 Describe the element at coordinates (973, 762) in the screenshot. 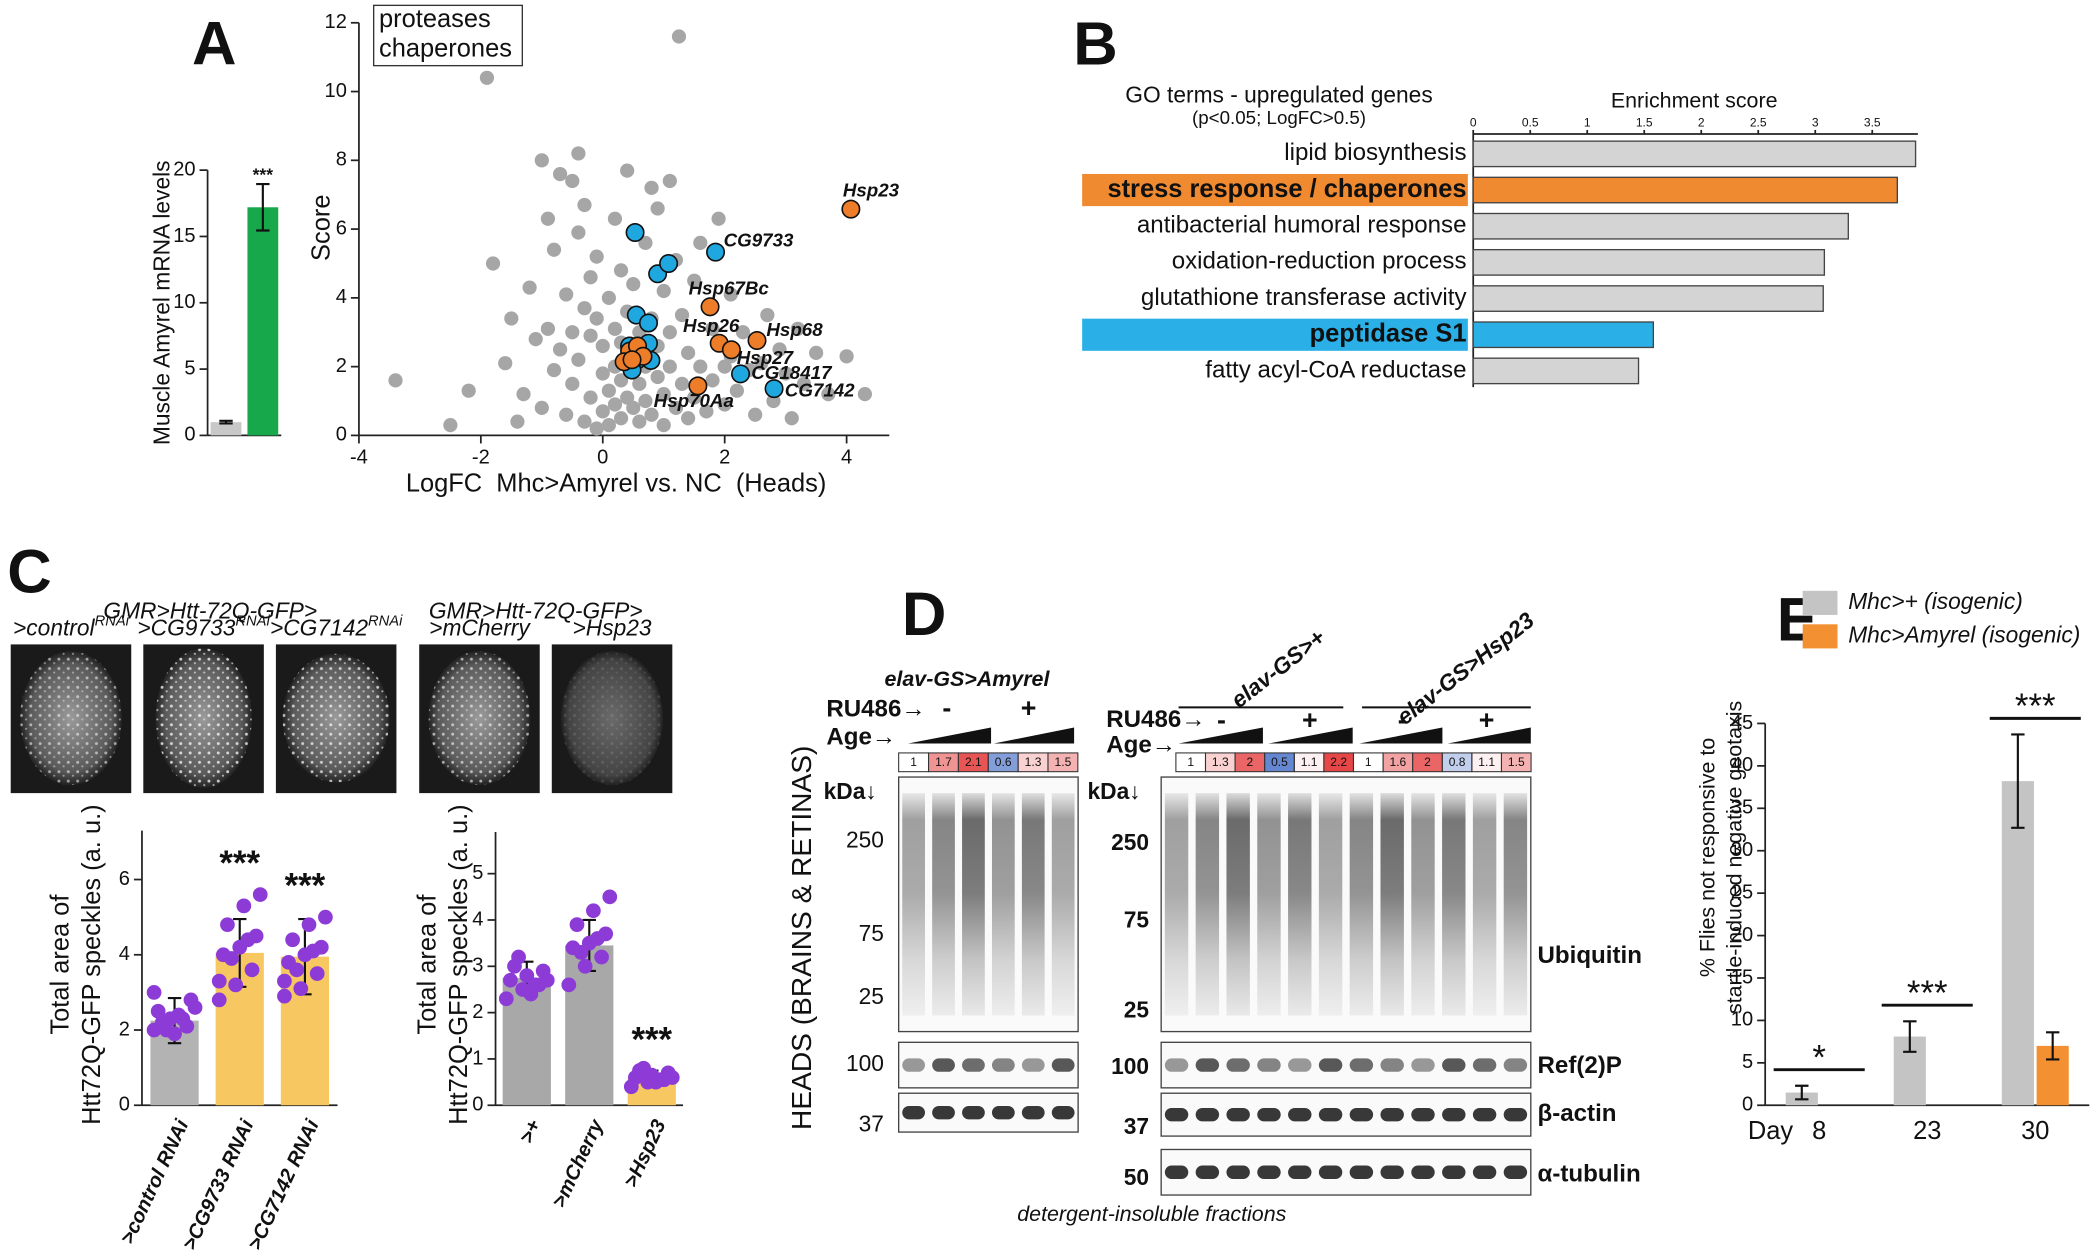

I see `age-value: 2.1` at that location.